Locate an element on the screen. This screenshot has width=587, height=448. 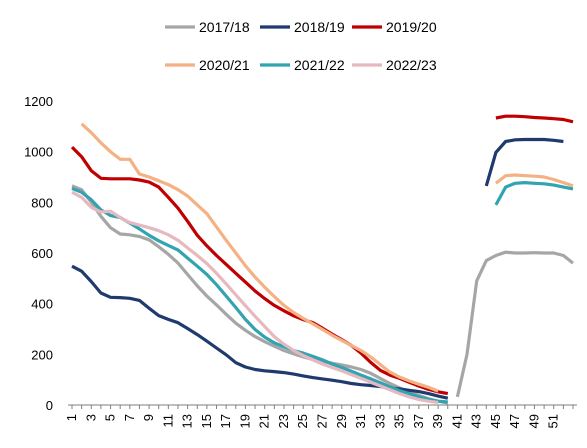
x-tick-label: 19 is located at coordinates (244, 421).